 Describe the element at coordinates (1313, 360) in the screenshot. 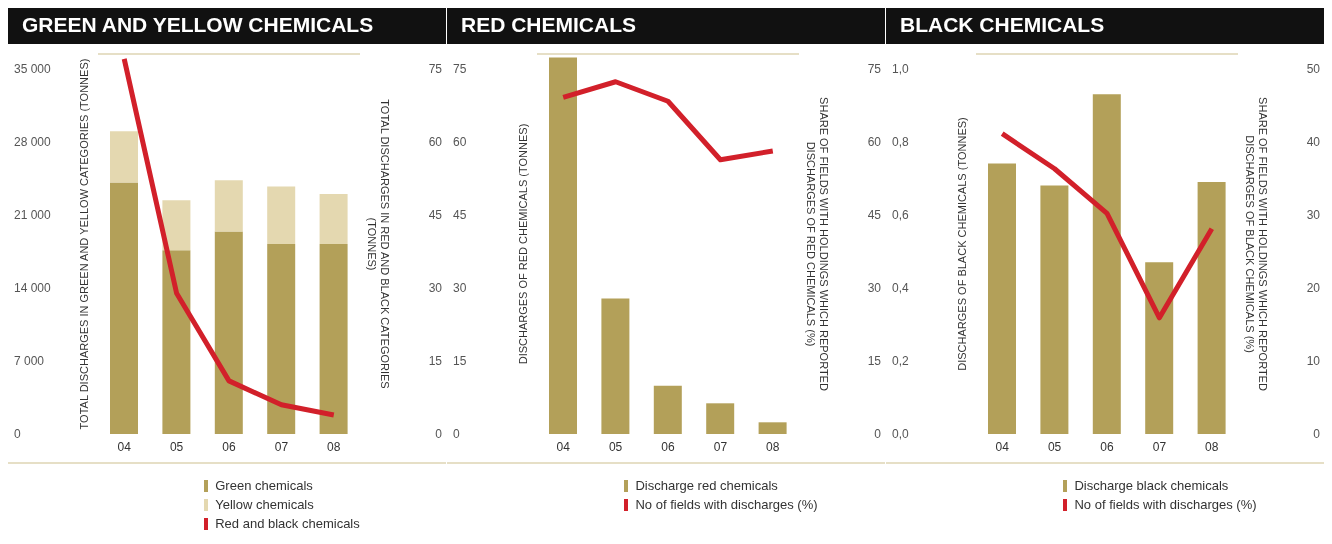

I see `y2-tick-label: 10` at that location.